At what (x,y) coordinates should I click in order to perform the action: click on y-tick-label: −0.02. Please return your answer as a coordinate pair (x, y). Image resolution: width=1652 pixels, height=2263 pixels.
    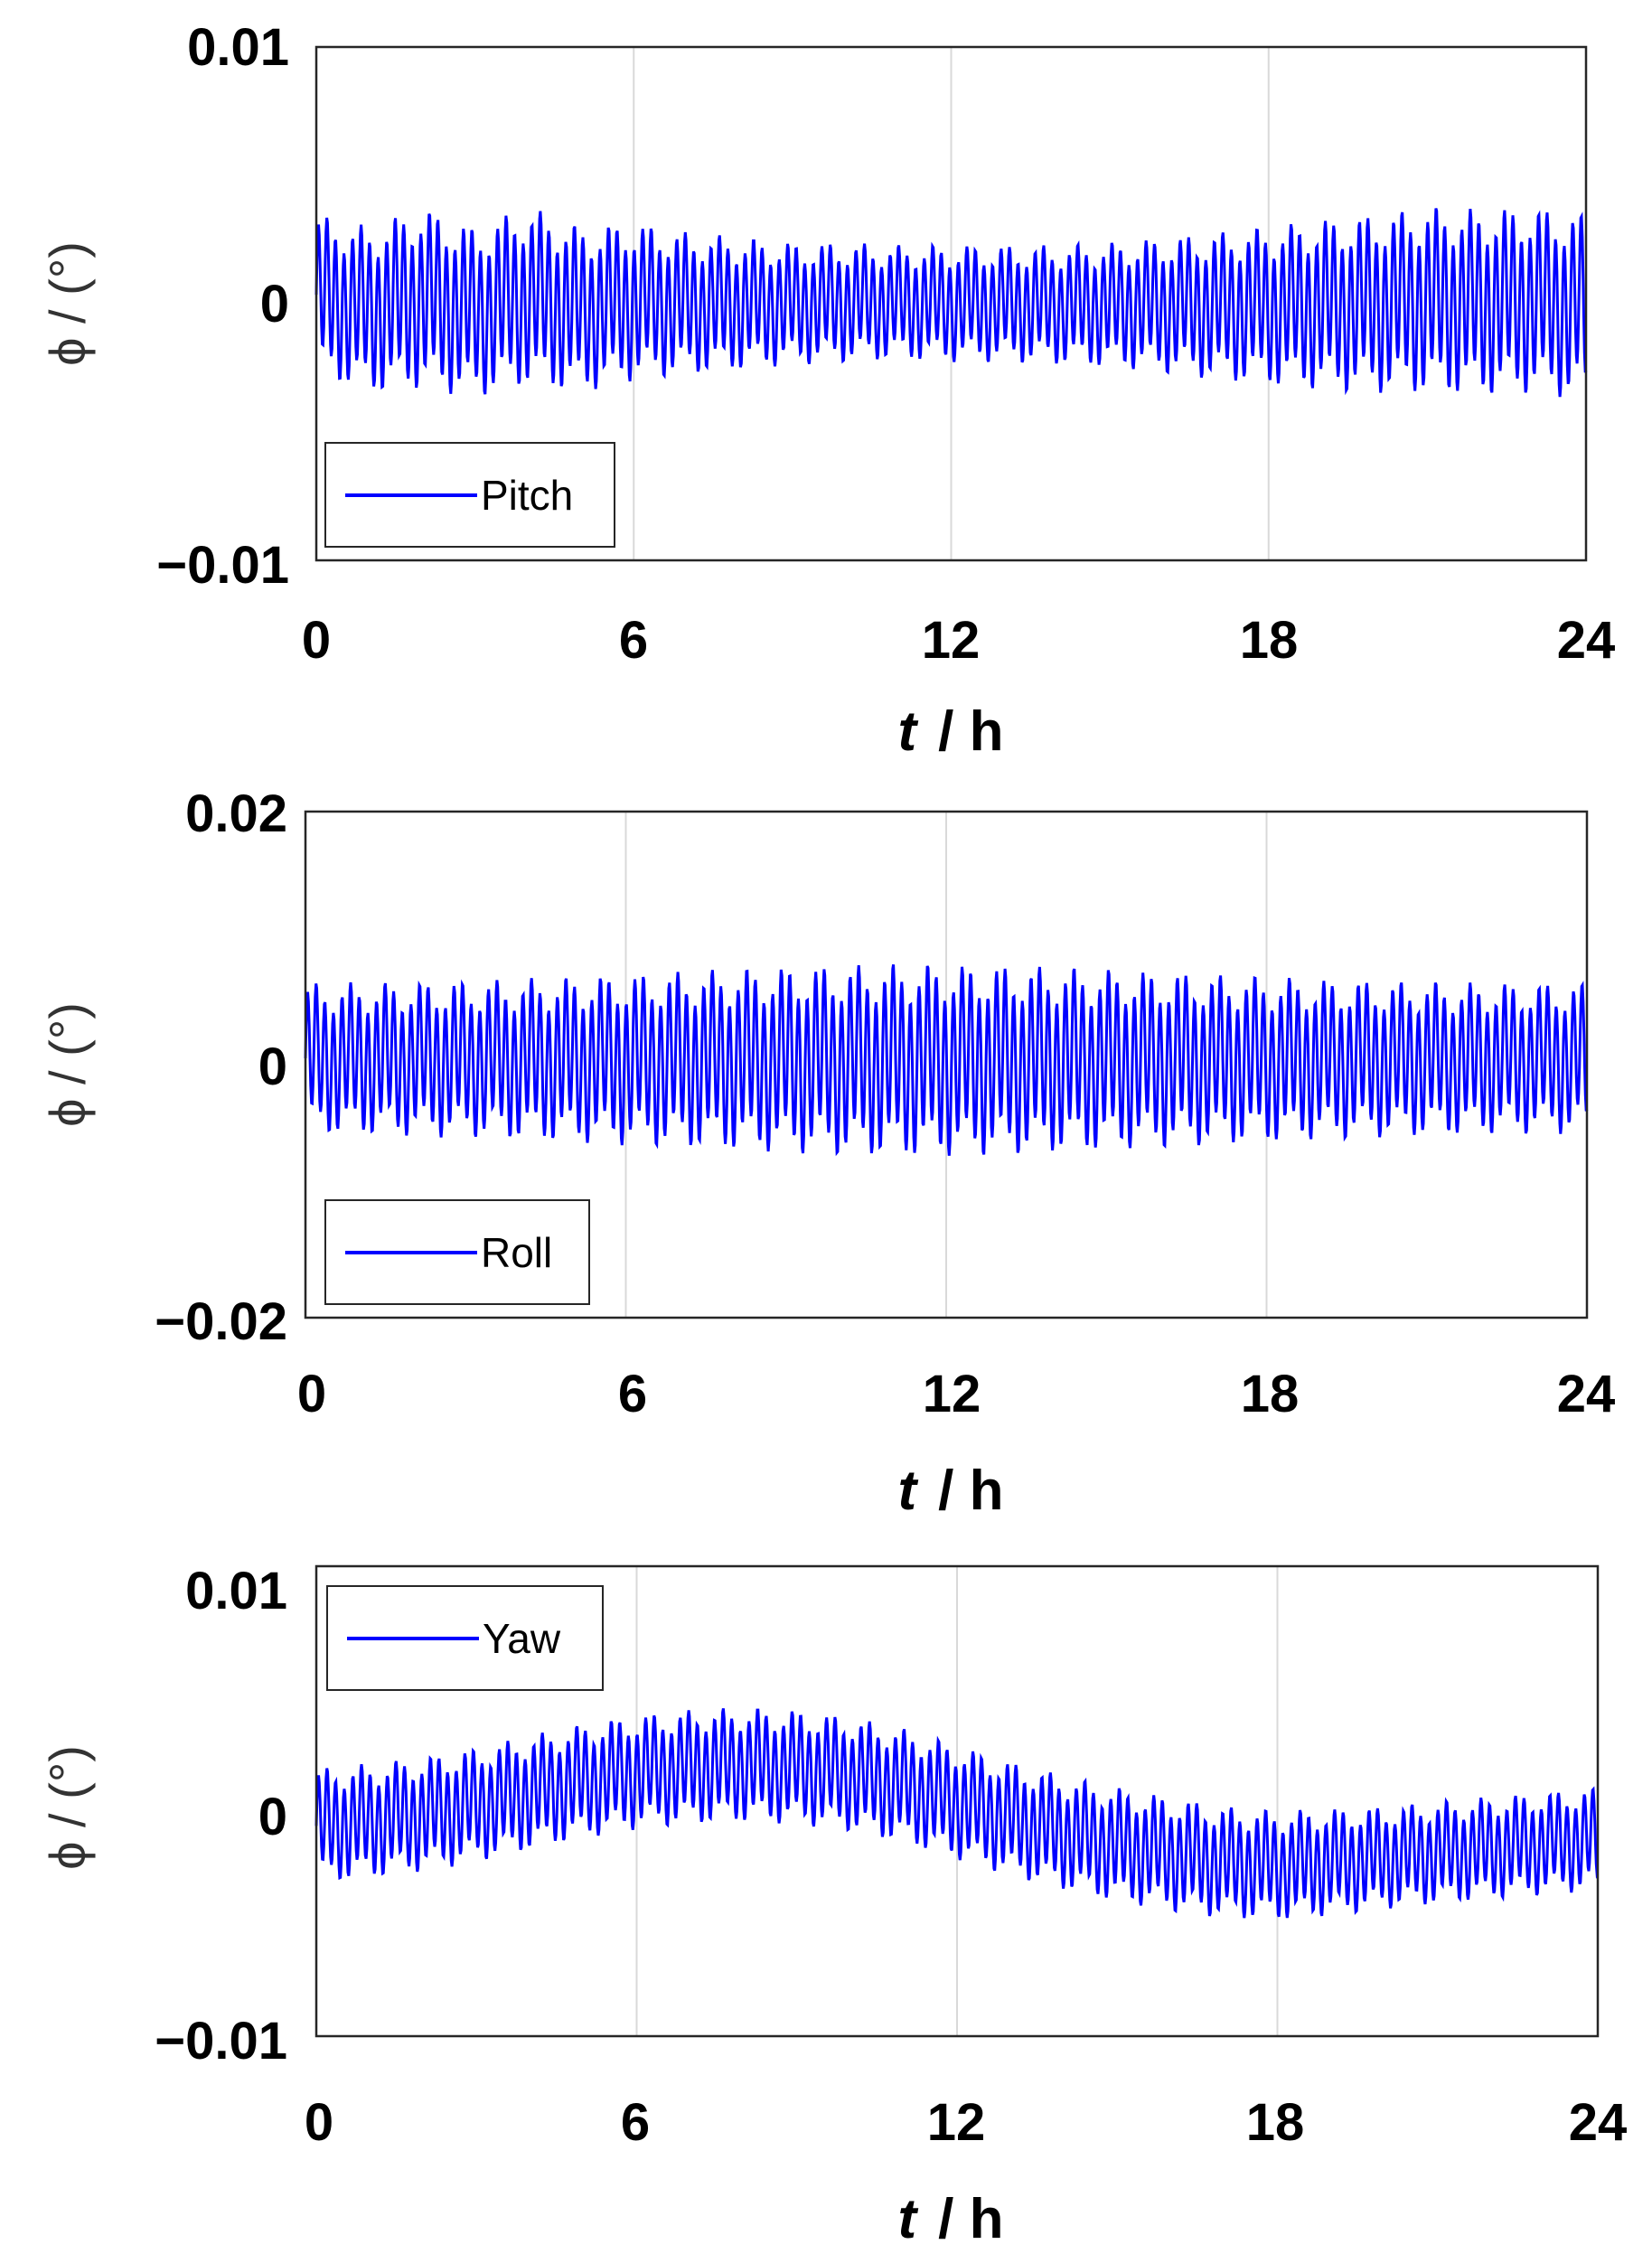
    Looking at the image, I should click on (221, 1322).